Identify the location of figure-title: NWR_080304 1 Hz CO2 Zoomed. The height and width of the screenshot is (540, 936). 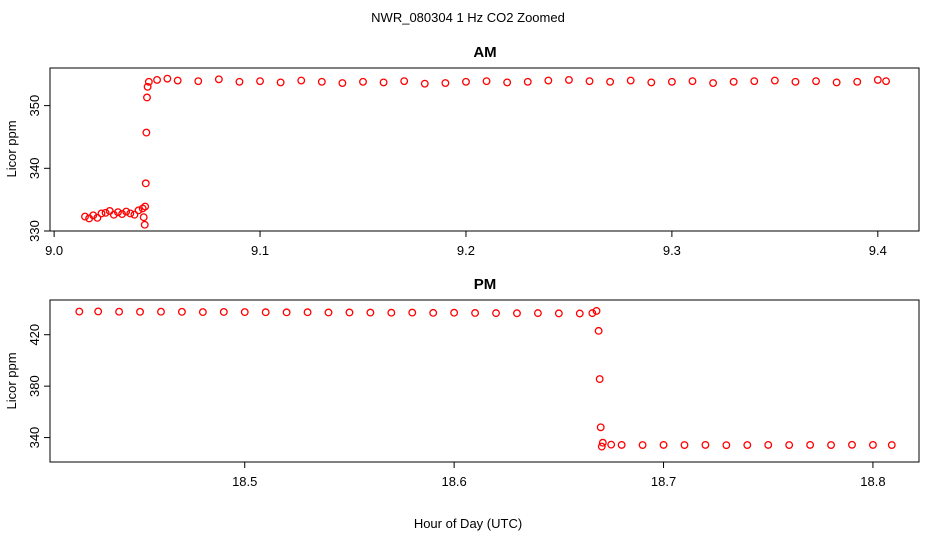
(468, 17).